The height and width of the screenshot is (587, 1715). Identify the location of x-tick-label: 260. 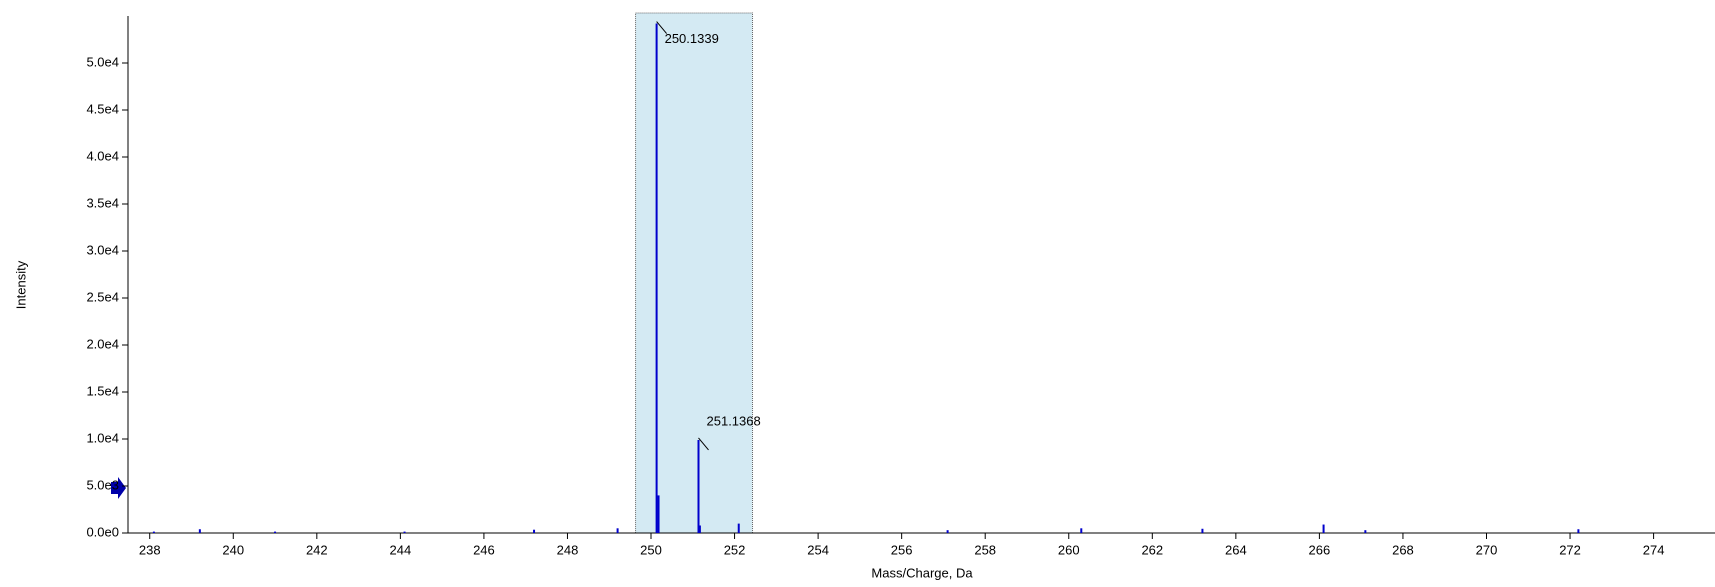
(1069, 549).